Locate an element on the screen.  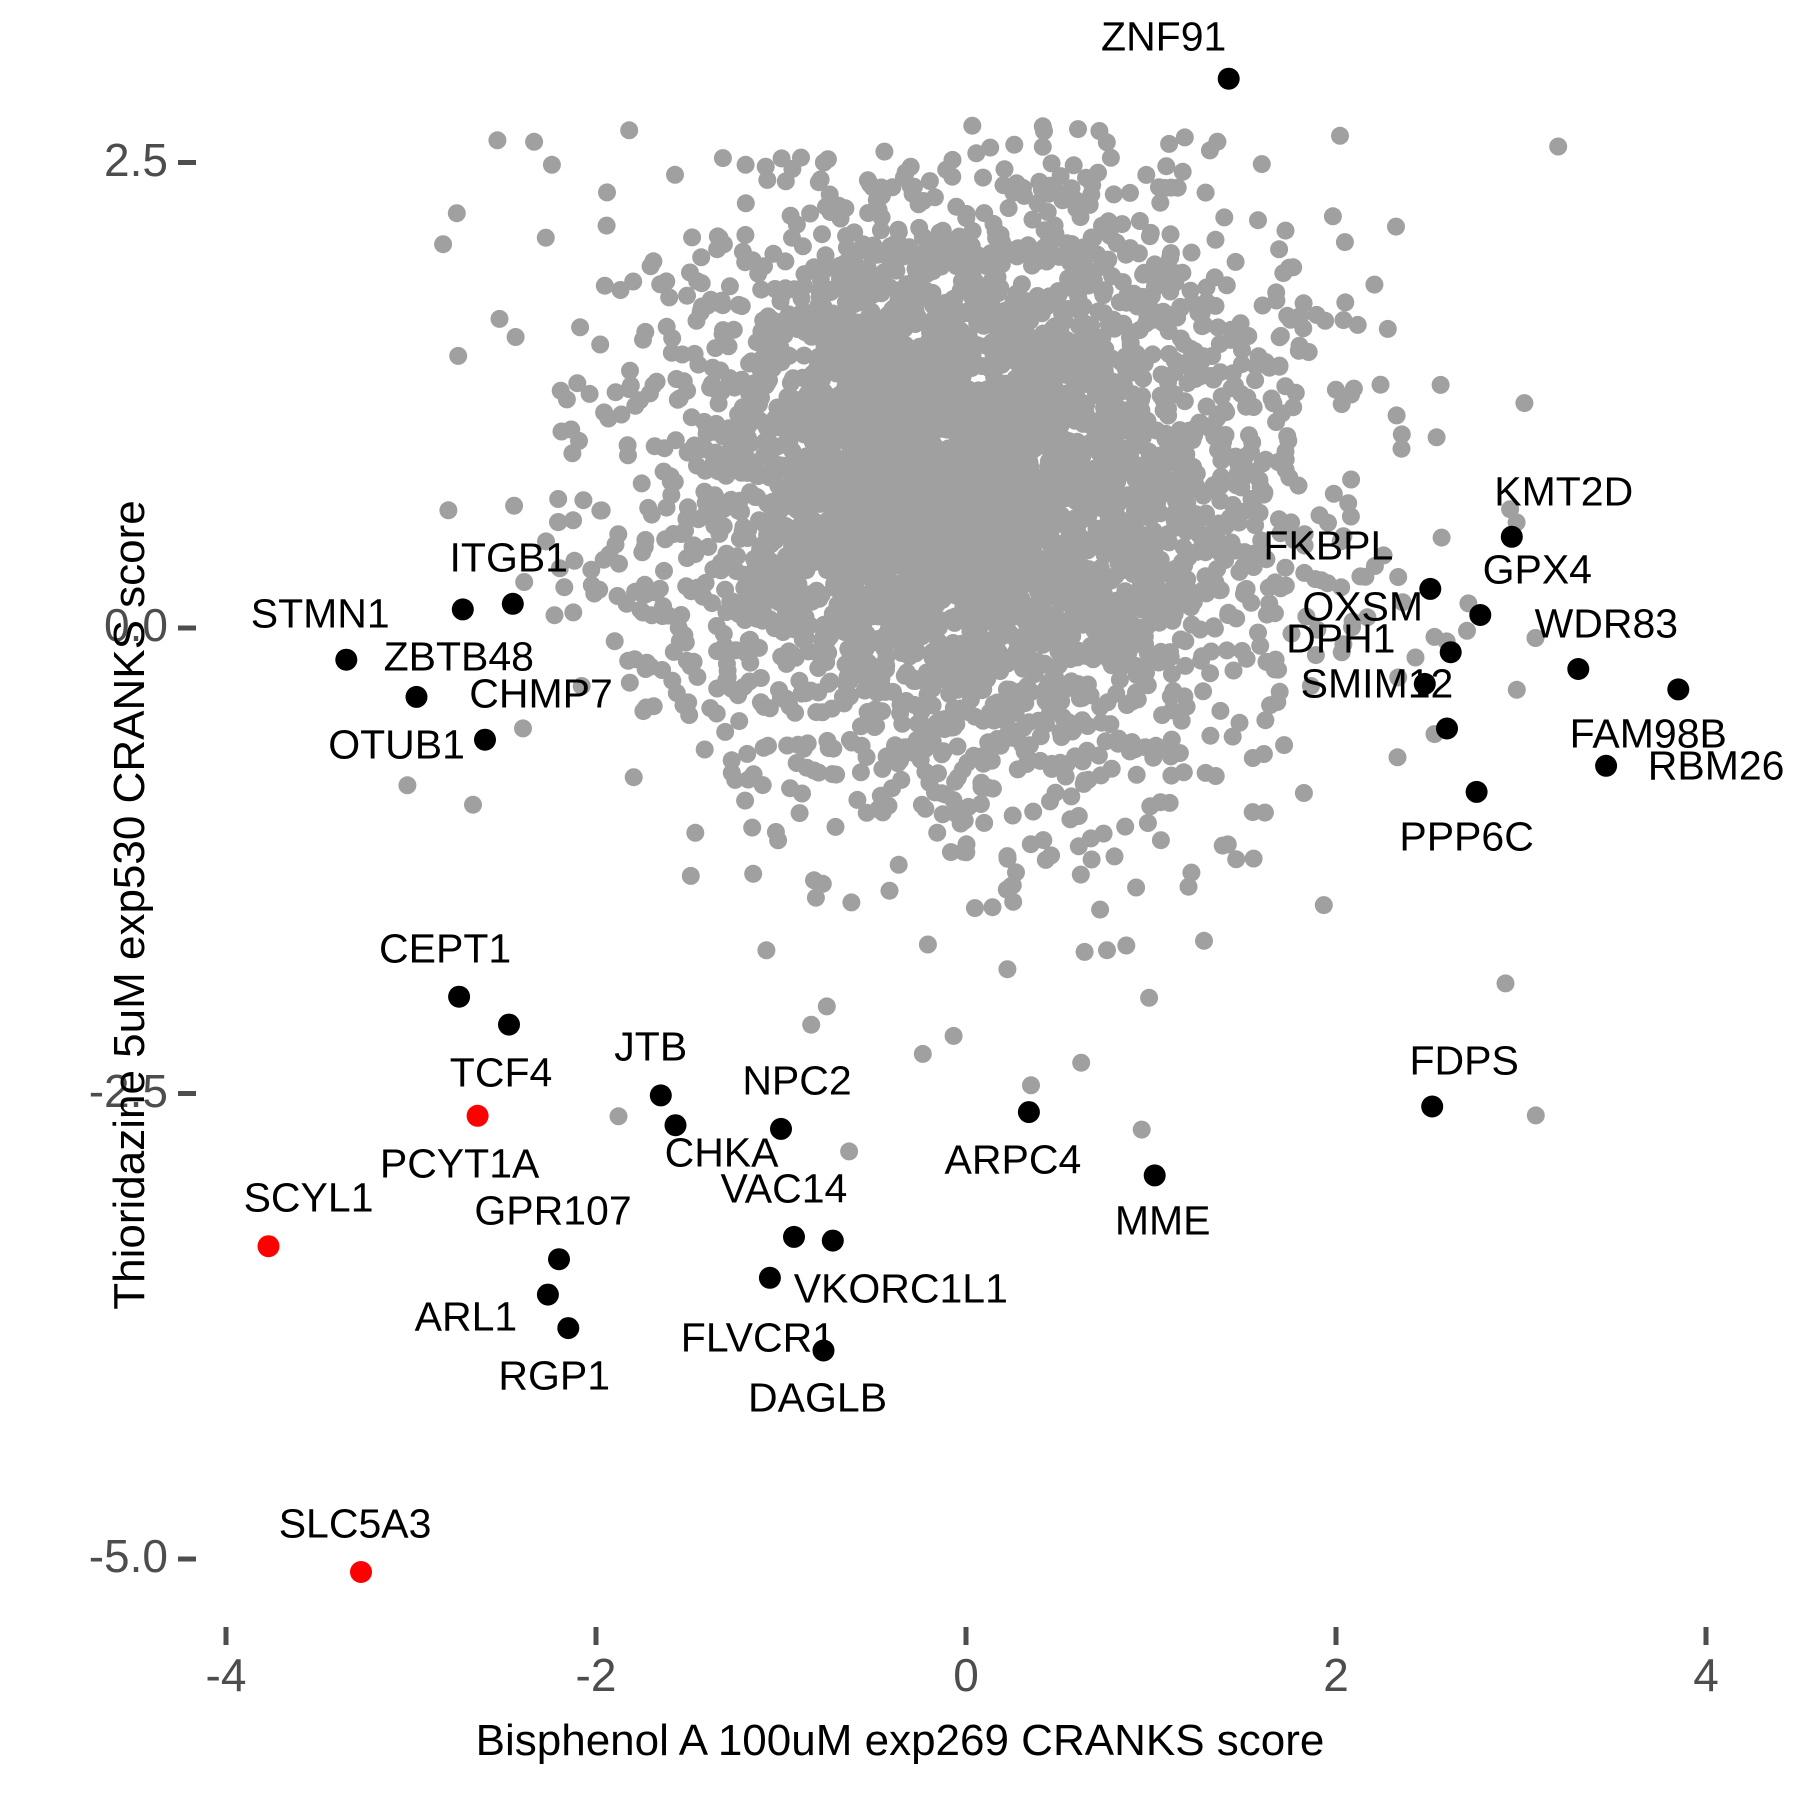
gene-label-rgp1: RGP1 is located at coordinates (554, 1375).